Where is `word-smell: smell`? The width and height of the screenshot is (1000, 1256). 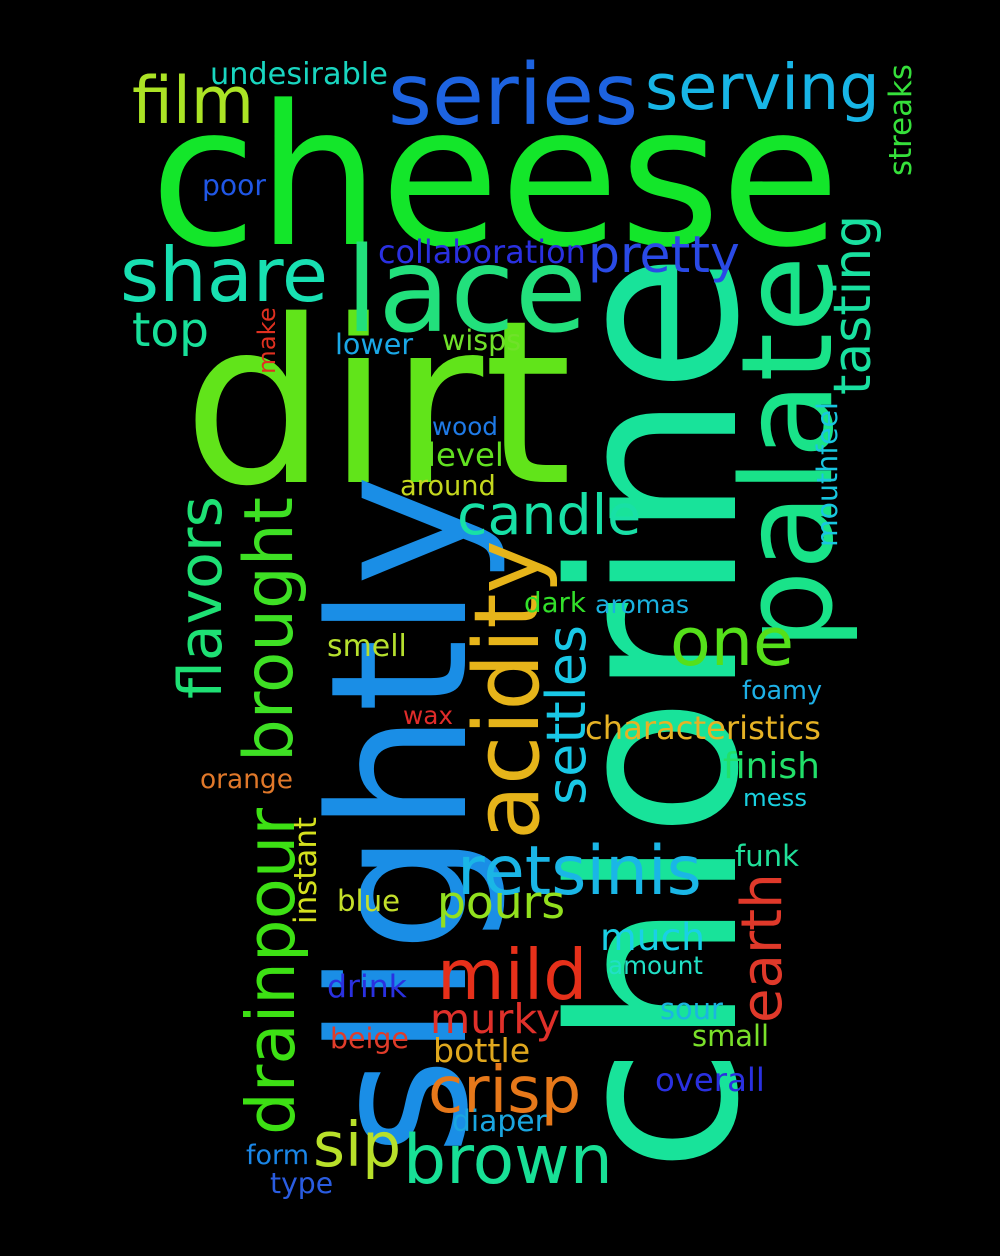 word-smell: smell is located at coordinates (367, 646).